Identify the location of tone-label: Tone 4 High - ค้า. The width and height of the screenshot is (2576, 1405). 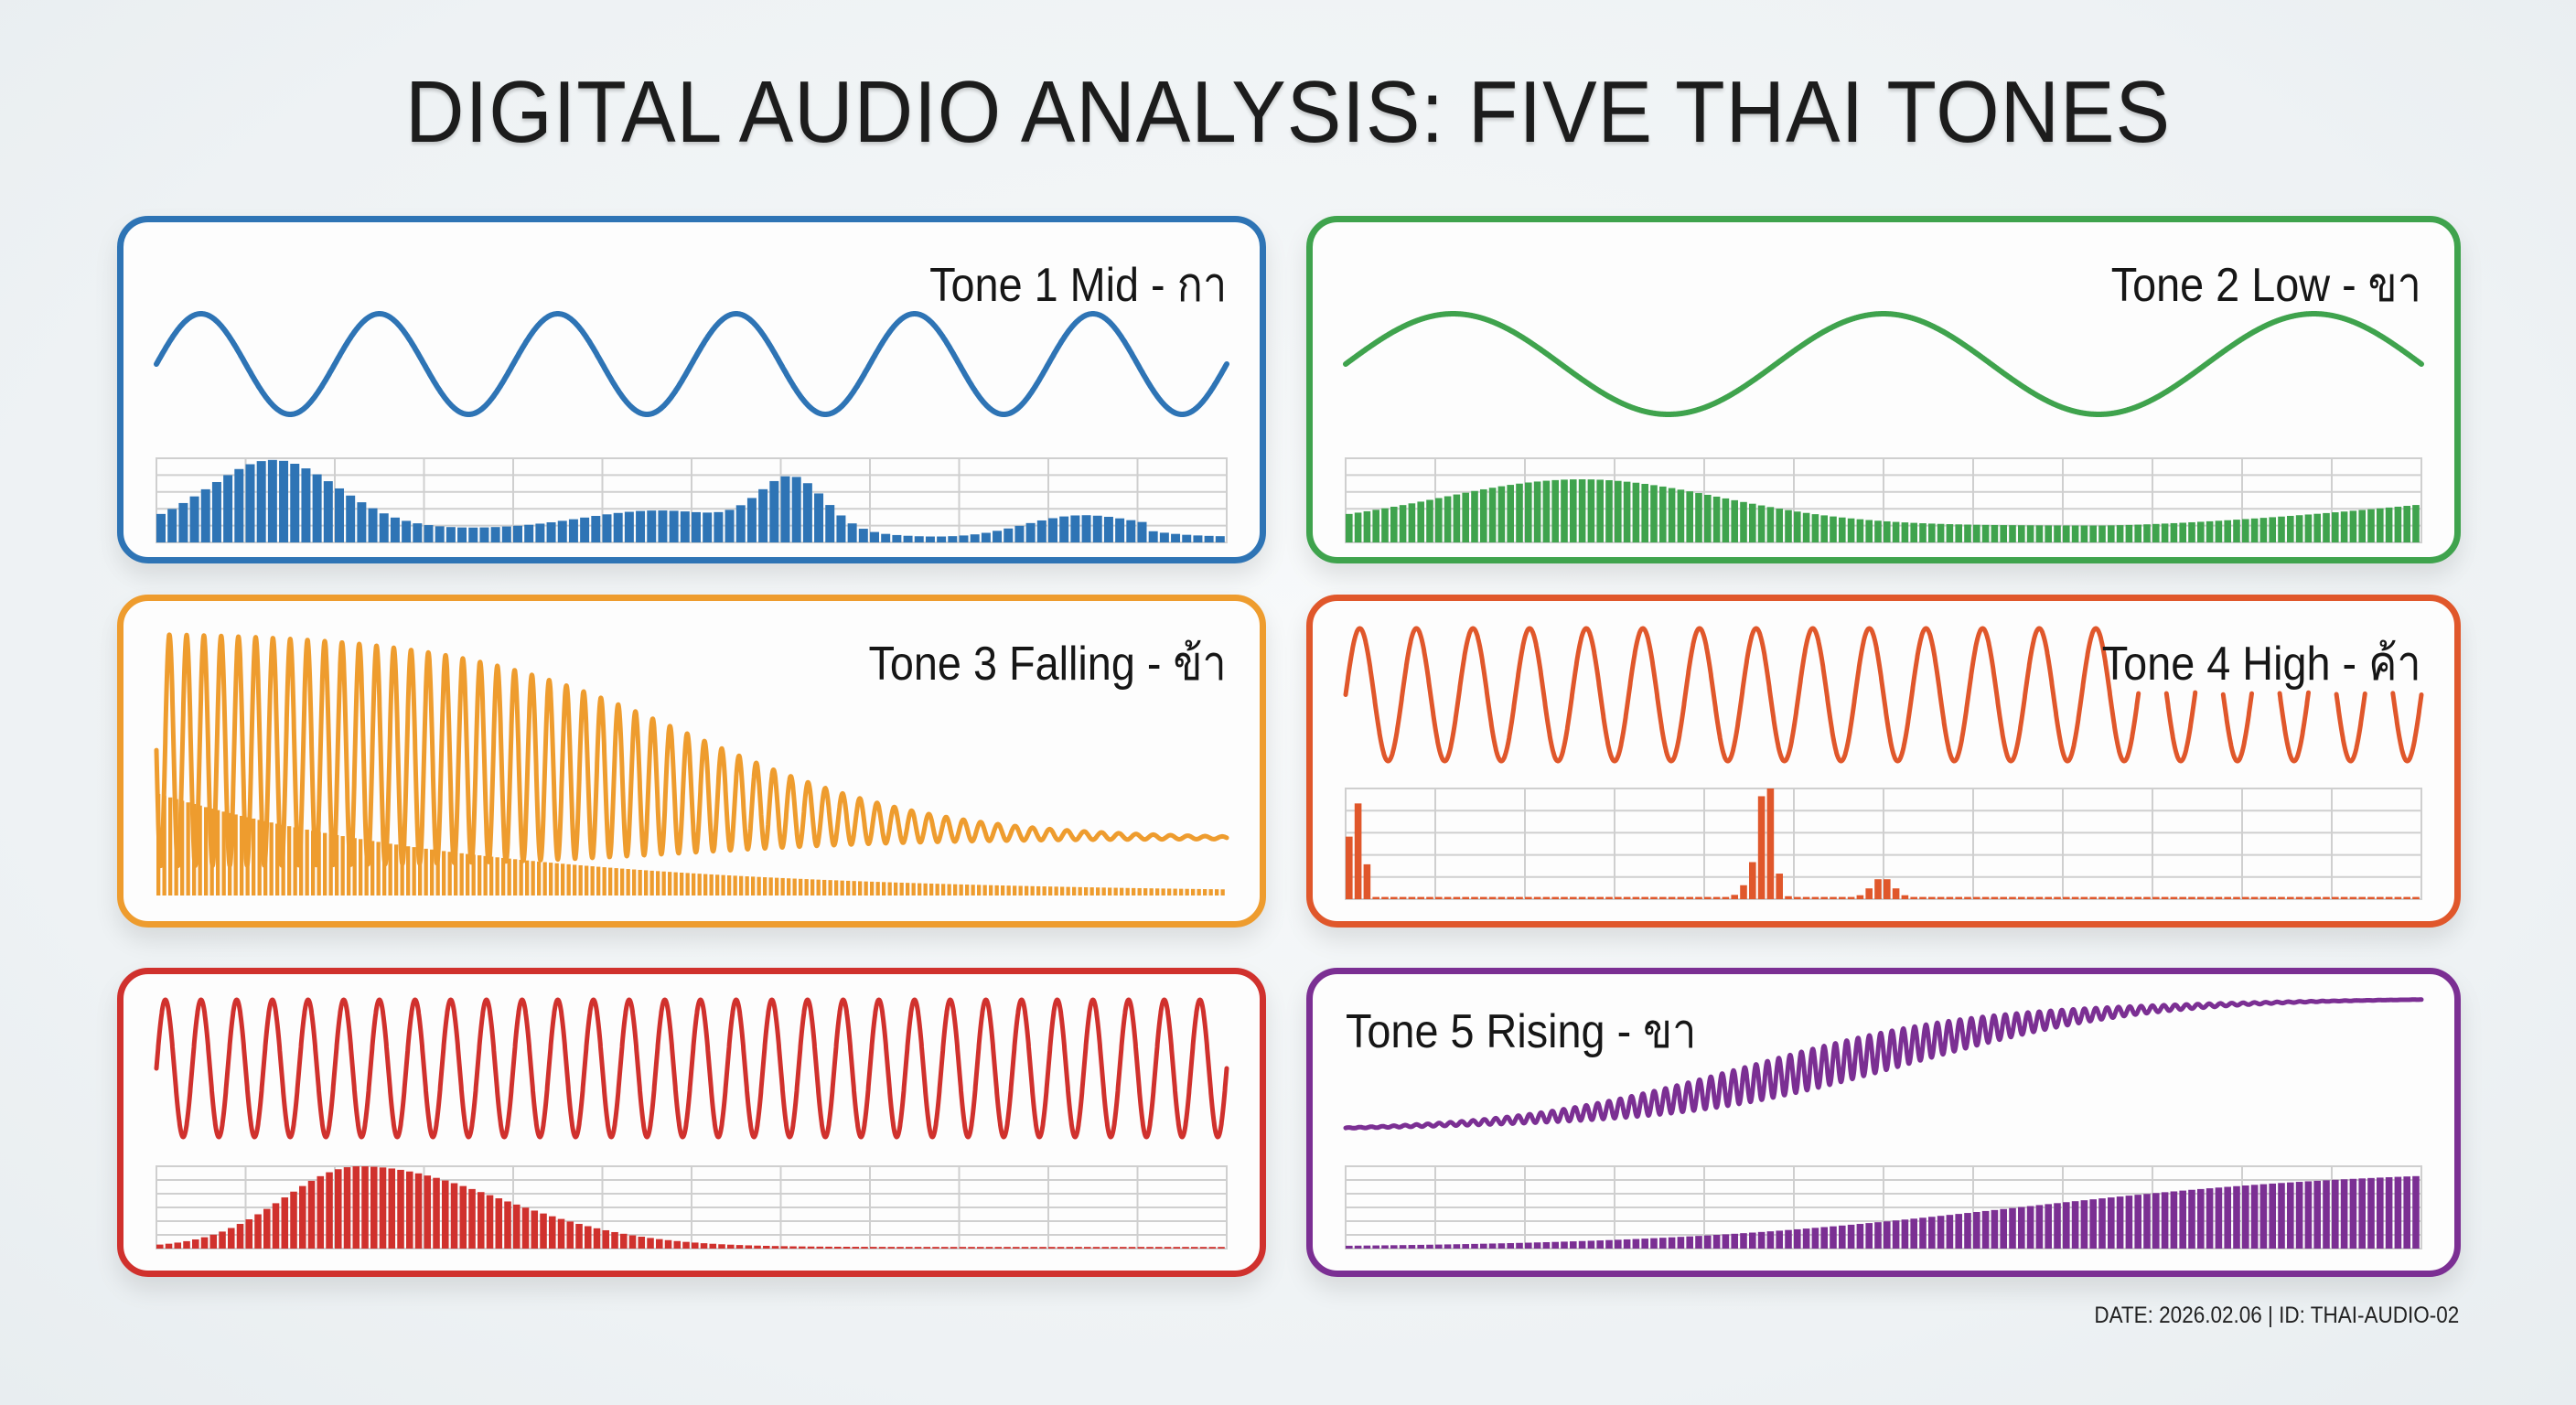
(2261, 664).